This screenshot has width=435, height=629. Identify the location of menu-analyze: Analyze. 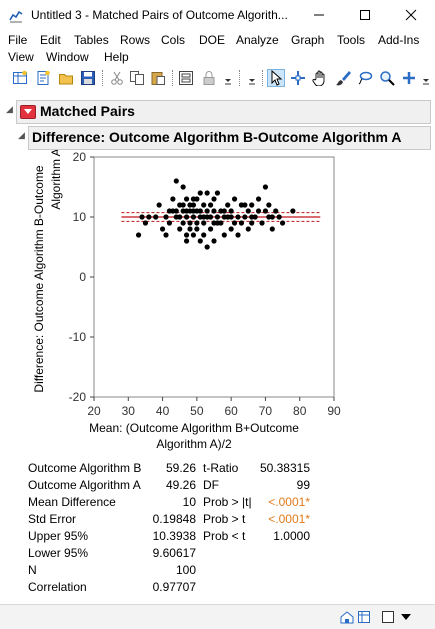
(257, 40).